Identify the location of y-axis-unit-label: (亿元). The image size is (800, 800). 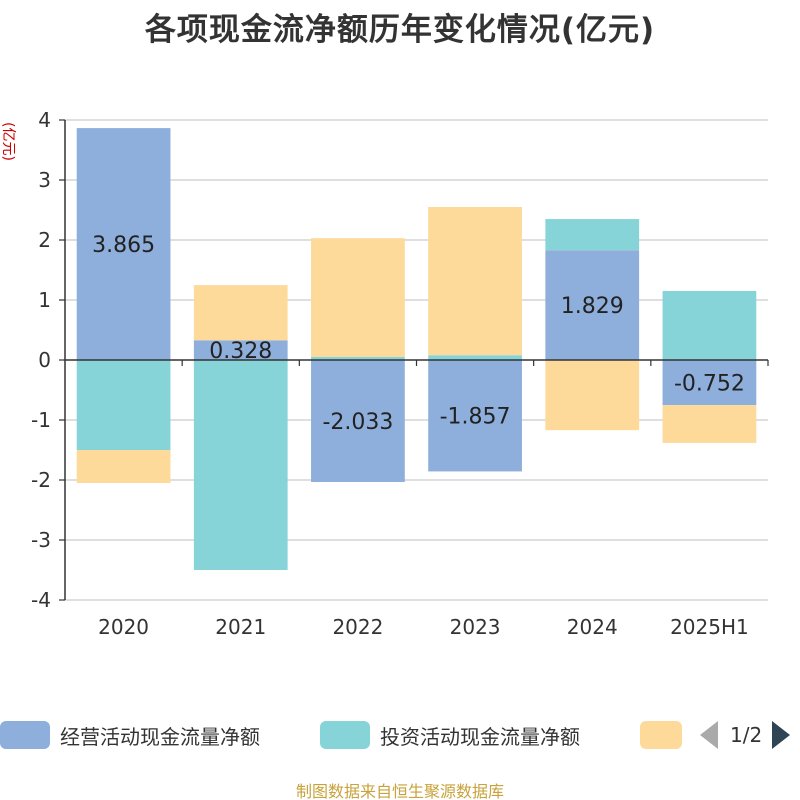
(8, 141).